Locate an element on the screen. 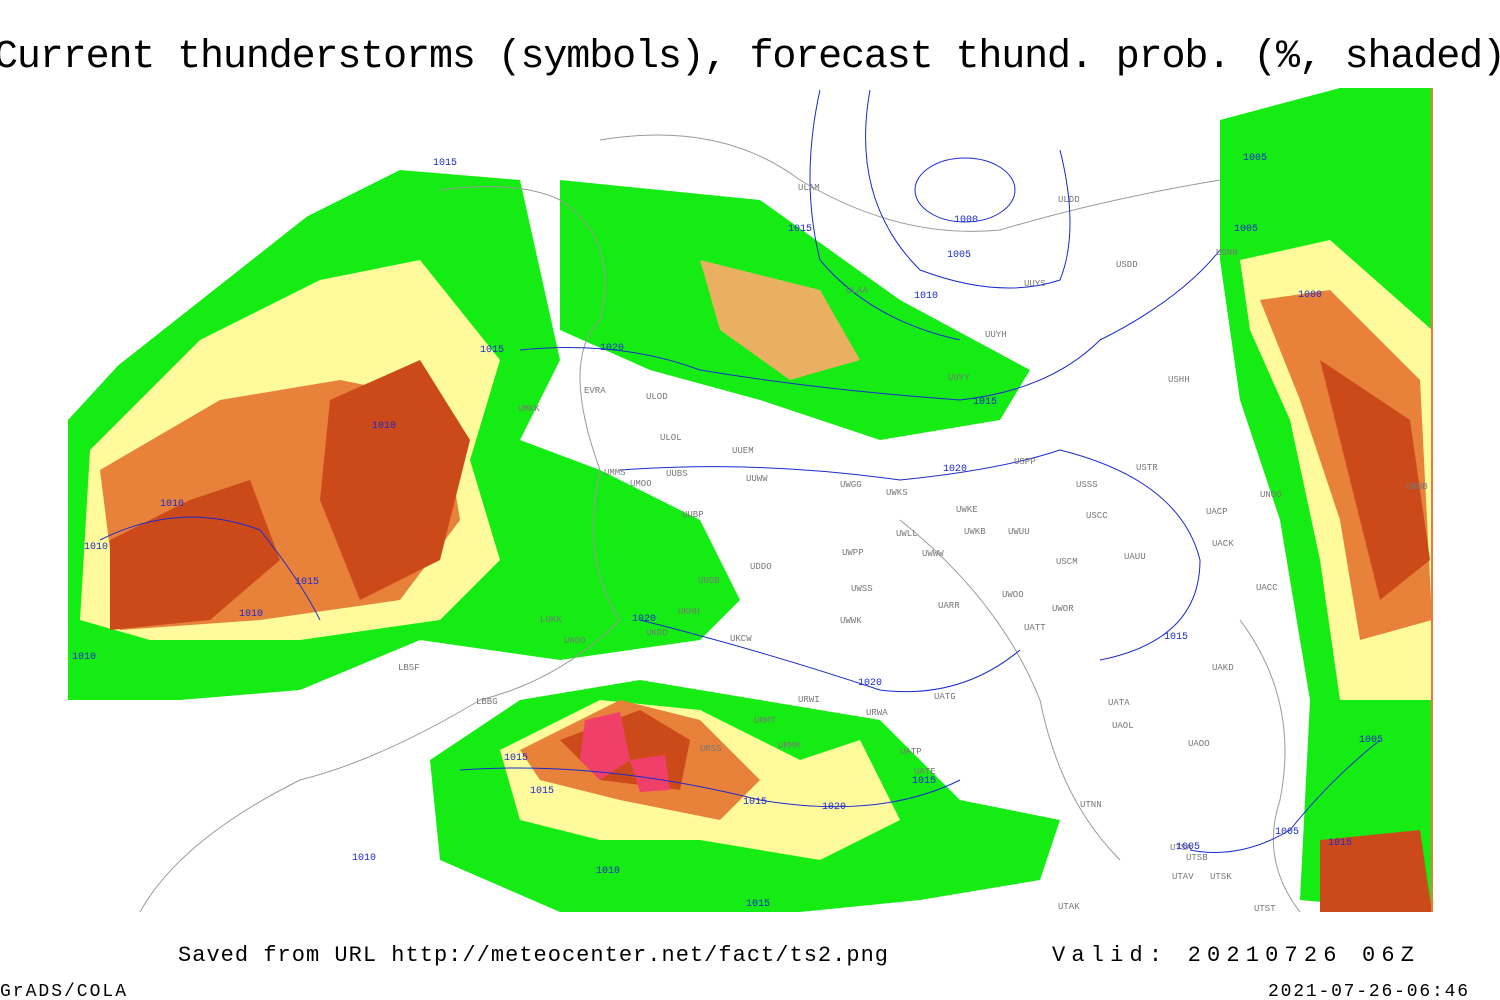  station-code: UATE is located at coordinates (925, 772).